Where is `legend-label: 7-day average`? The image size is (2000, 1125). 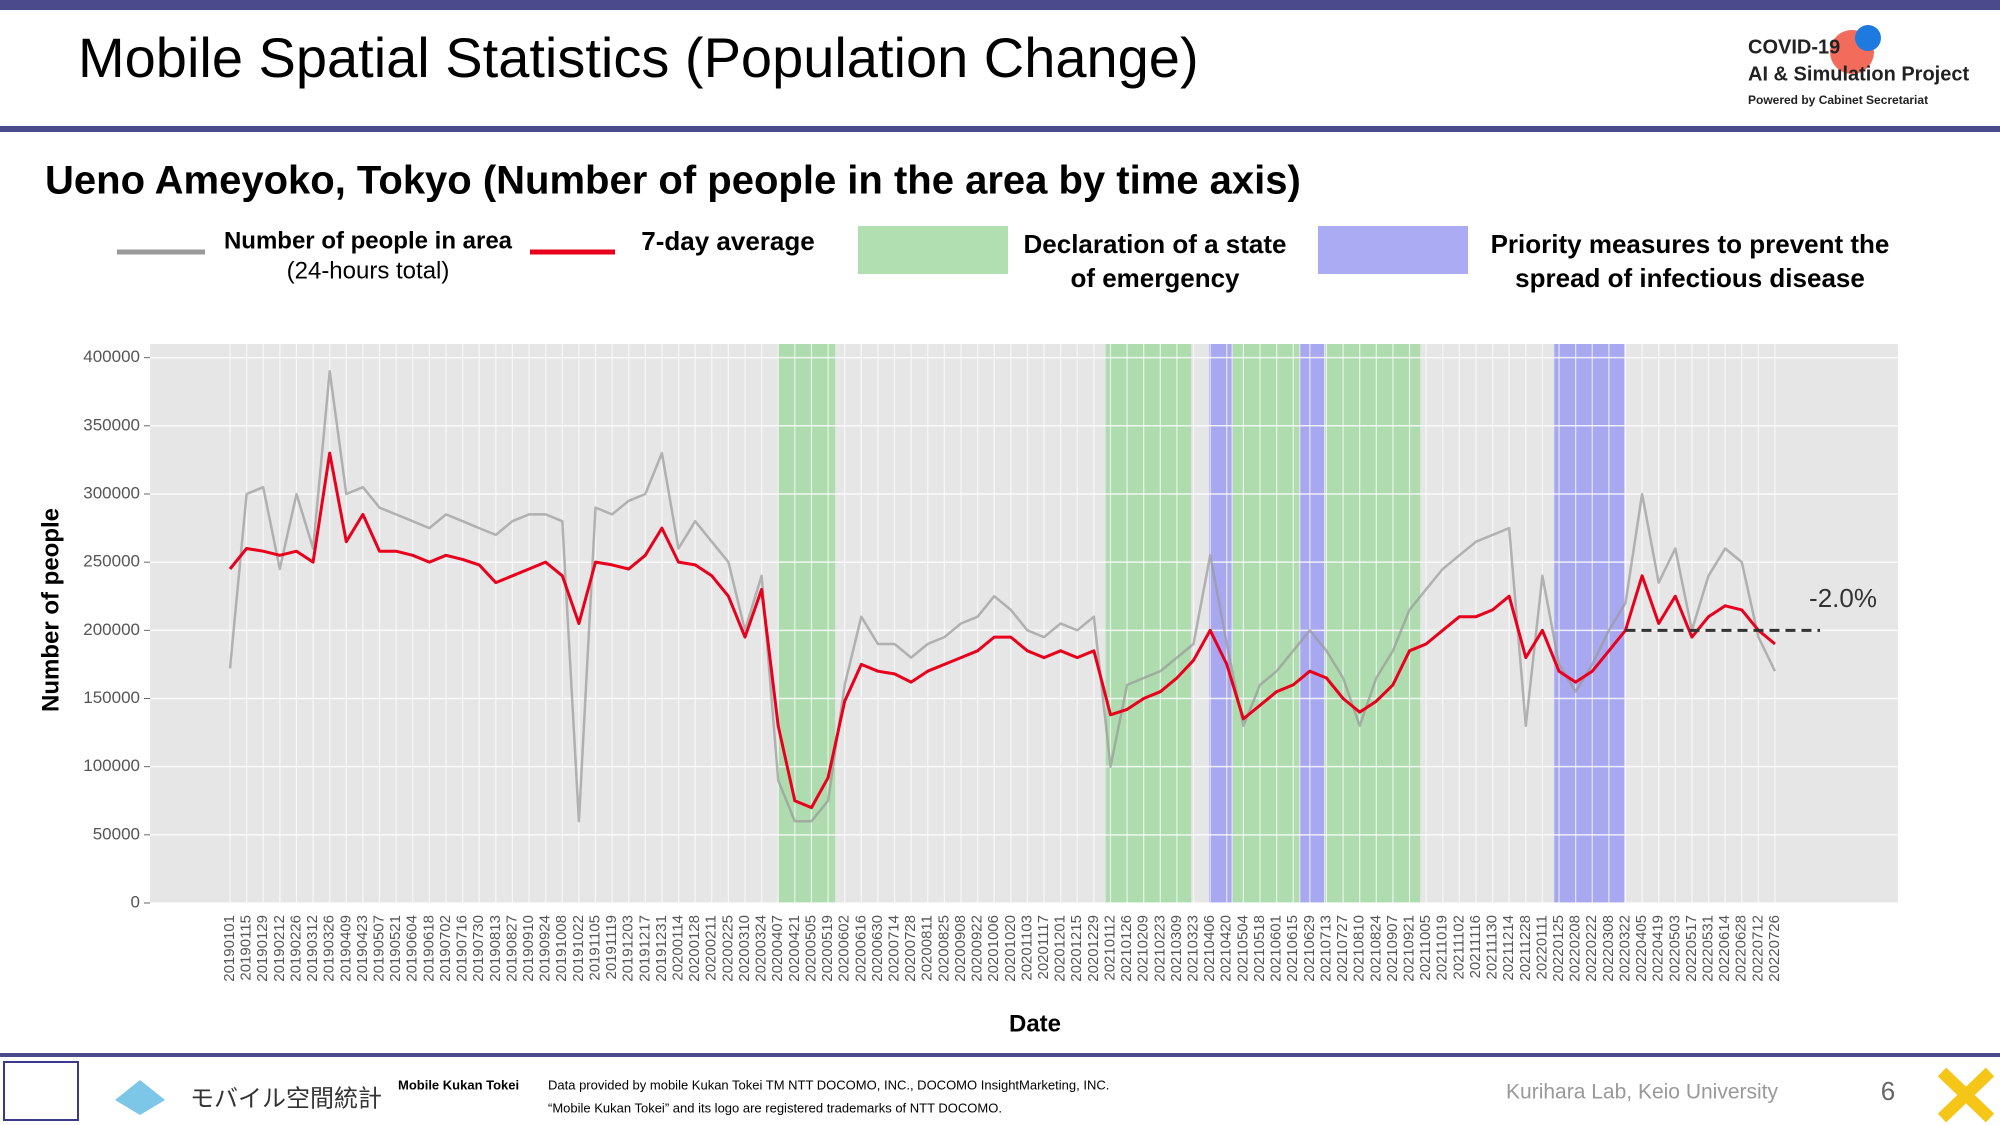 legend-label: 7-day average is located at coordinates (727, 241).